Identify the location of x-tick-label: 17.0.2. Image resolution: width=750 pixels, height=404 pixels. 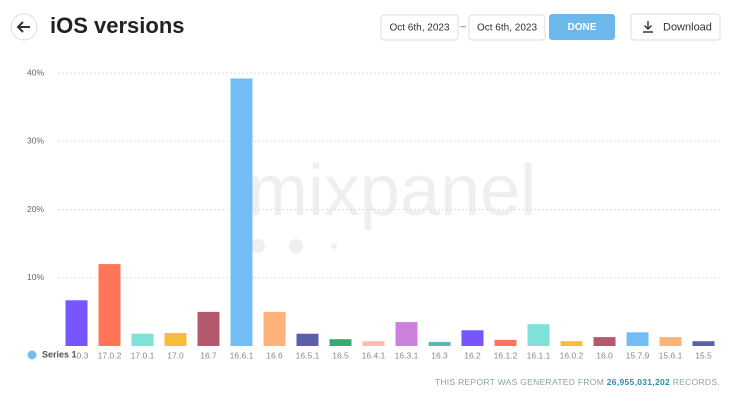
(110, 355).